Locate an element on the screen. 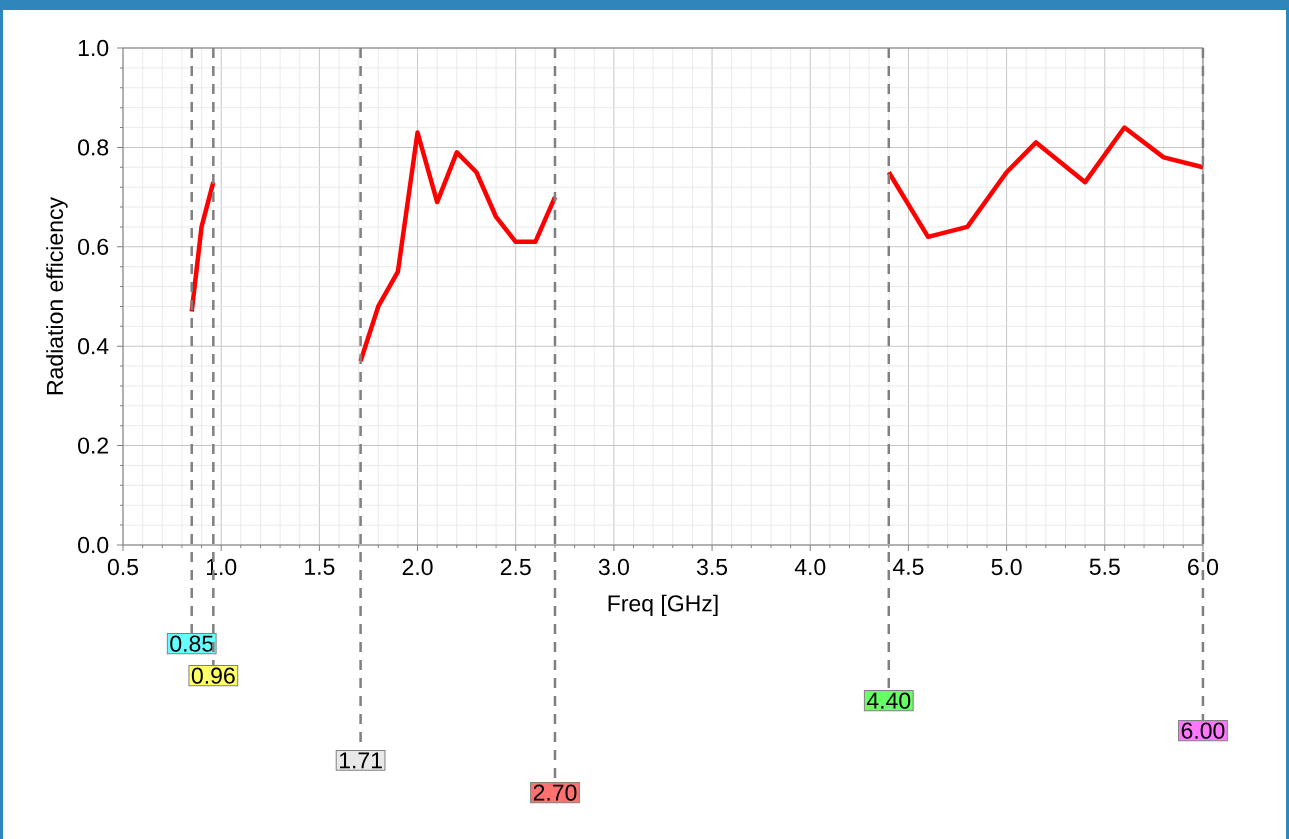  y-tick-label: 0.0 is located at coordinates (93, 545).